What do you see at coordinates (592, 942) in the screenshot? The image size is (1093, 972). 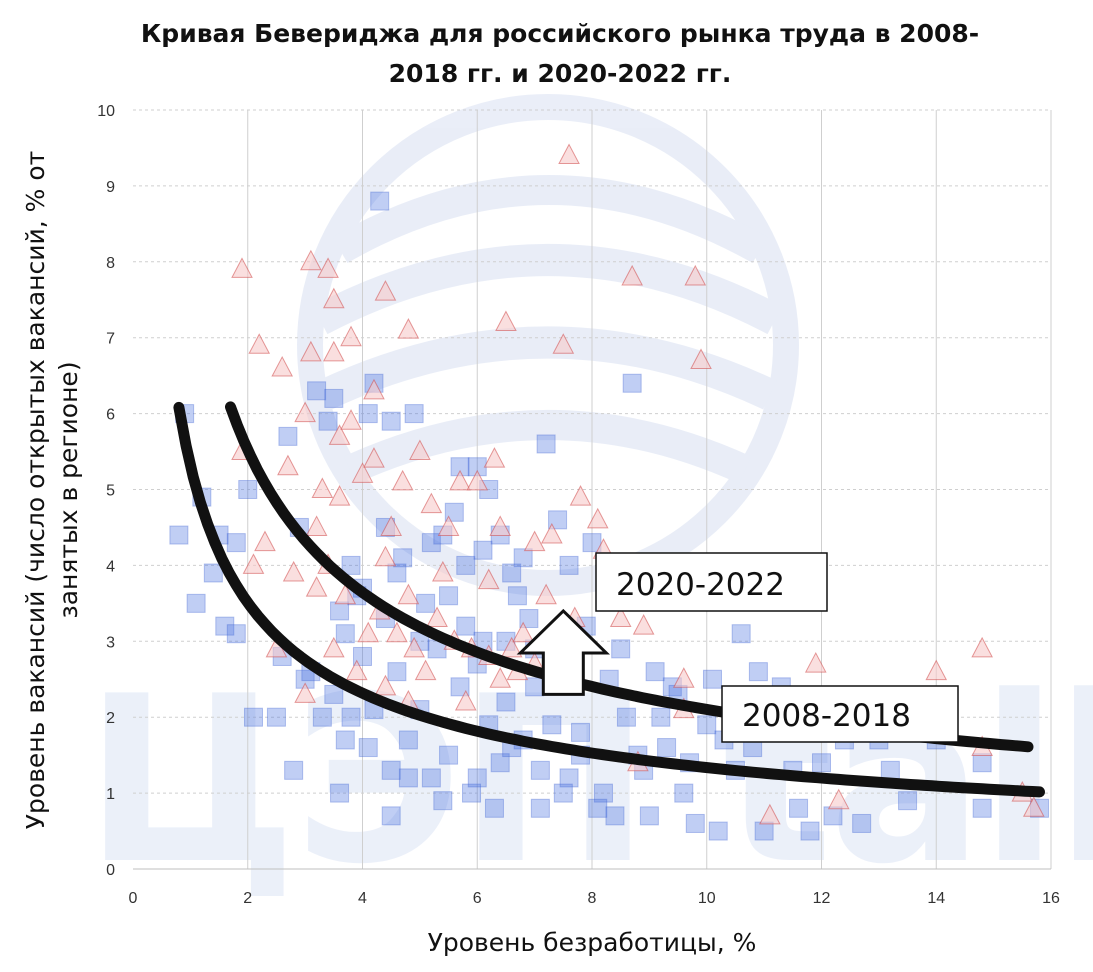 I see `x-axis-title: Уровень безработицы, %` at bounding box center [592, 942].